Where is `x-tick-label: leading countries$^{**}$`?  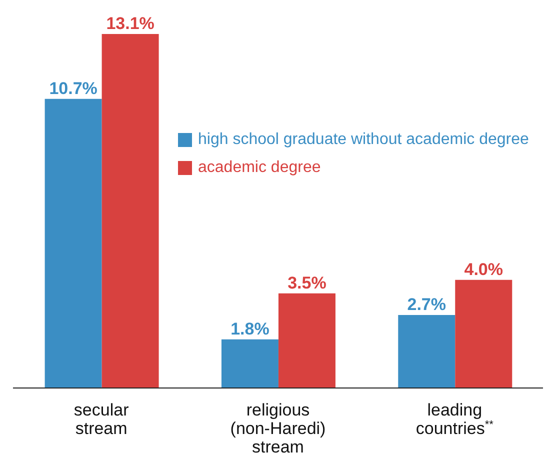 x-tick-label: leading countries$^{**}$ is located at coordinates (455, 419).